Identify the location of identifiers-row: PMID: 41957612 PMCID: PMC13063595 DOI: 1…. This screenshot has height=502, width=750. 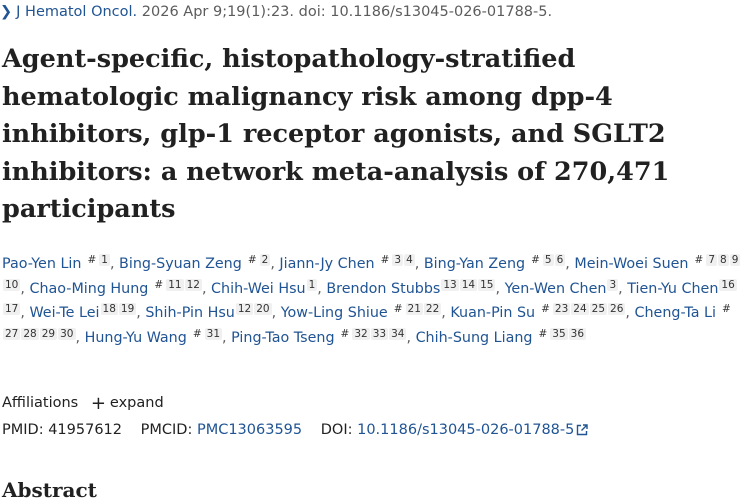
(295, 430).